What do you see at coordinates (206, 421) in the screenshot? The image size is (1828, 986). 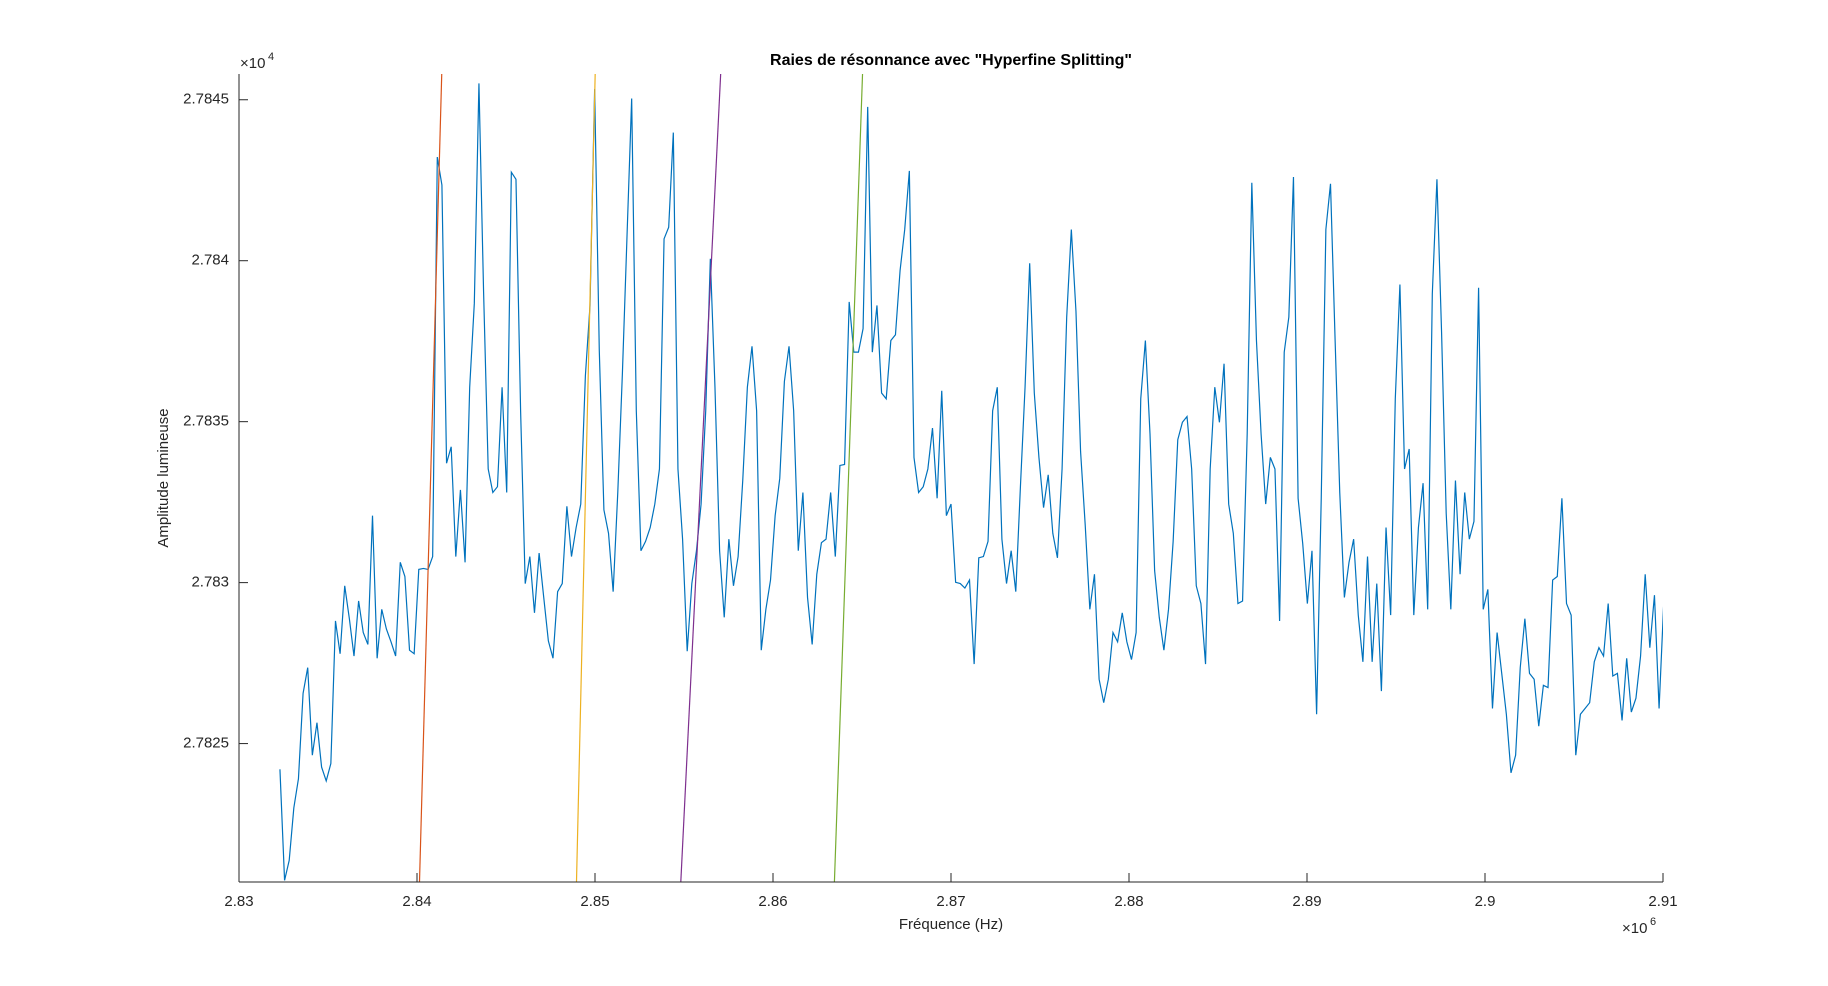 I see `y-tick-label: 2.7835` at bounding box center [206, 421].